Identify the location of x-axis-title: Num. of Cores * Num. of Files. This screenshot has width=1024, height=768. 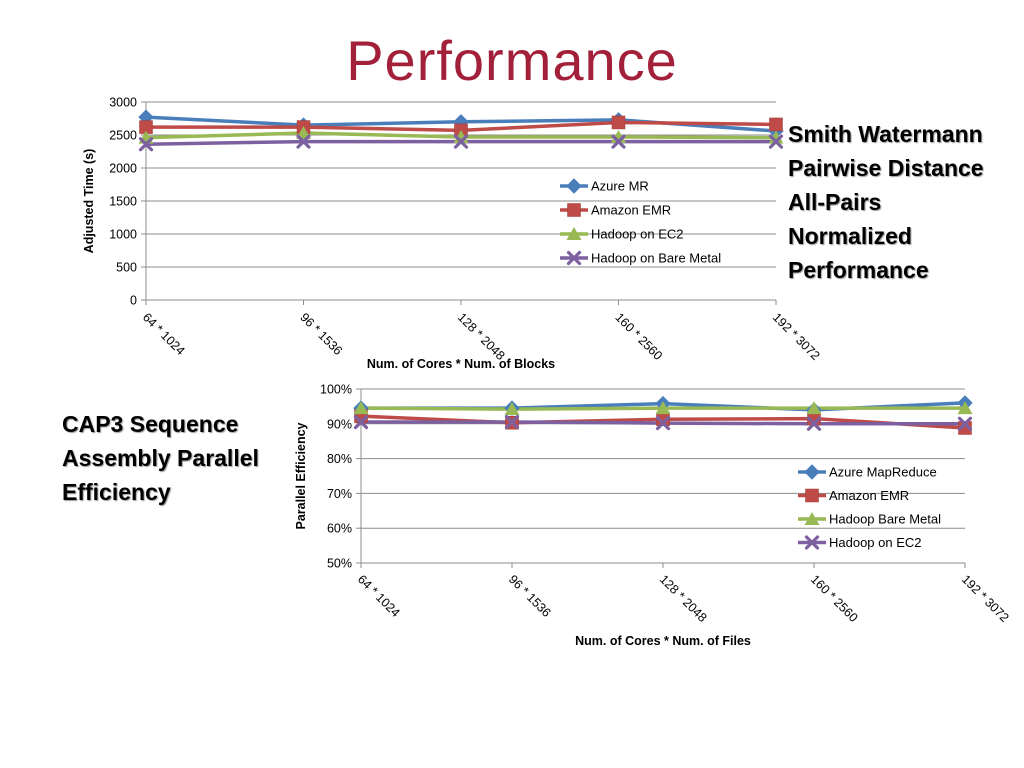
(663, 641).